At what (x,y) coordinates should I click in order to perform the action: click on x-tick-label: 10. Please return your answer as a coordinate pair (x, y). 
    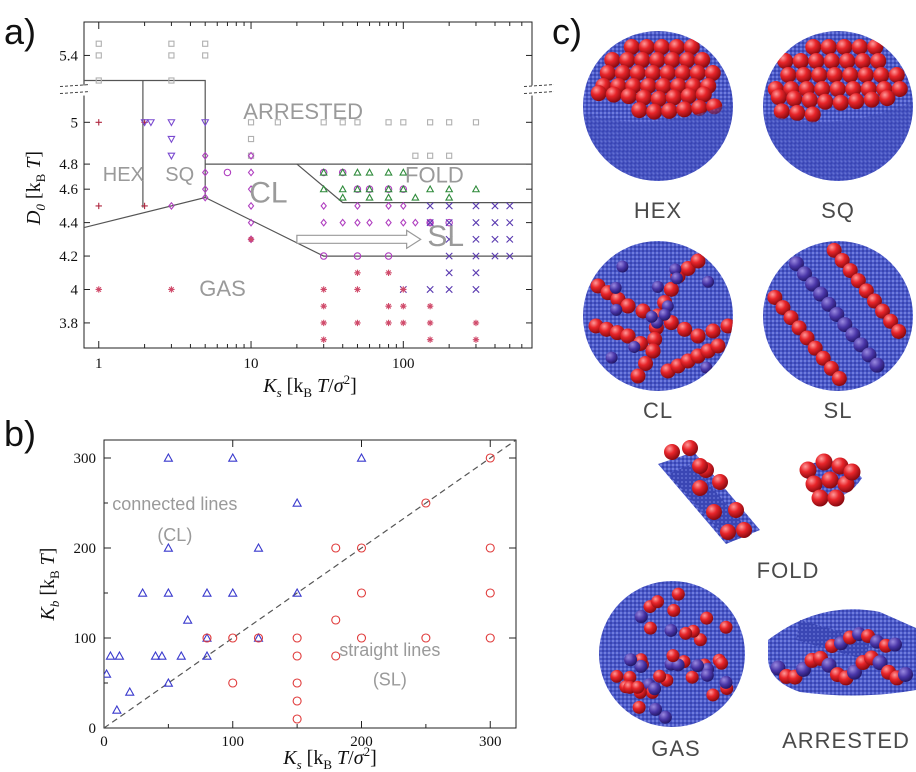
    Looking at the image, I should click on (251, 364).